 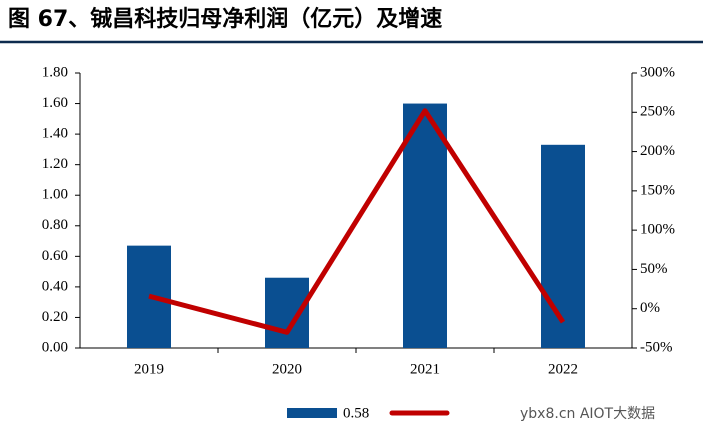 What do you see at coordinates (587, 414) in the screenshot?
I see `watermark: ybx8.cn AIOT大数据` at bounding box center [587, 414].